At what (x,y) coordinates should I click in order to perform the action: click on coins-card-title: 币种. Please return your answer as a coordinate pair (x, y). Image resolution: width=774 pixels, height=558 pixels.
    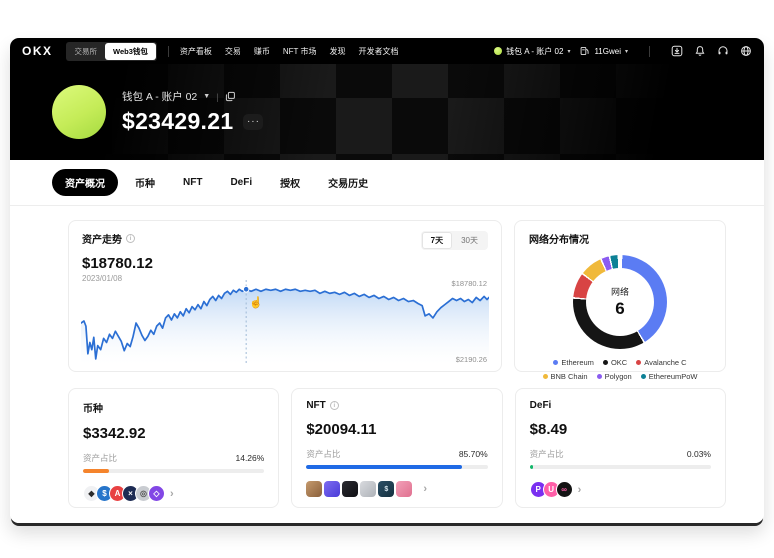
    Looking at the image, I should click on (93, 409).